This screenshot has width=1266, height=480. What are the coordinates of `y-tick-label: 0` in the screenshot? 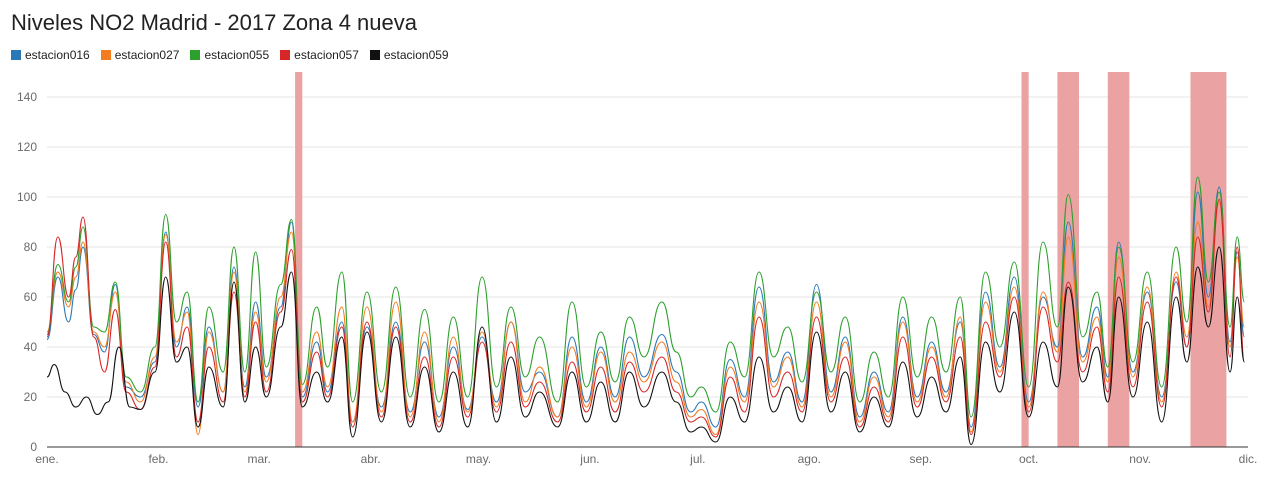 It's located at (33, 447).